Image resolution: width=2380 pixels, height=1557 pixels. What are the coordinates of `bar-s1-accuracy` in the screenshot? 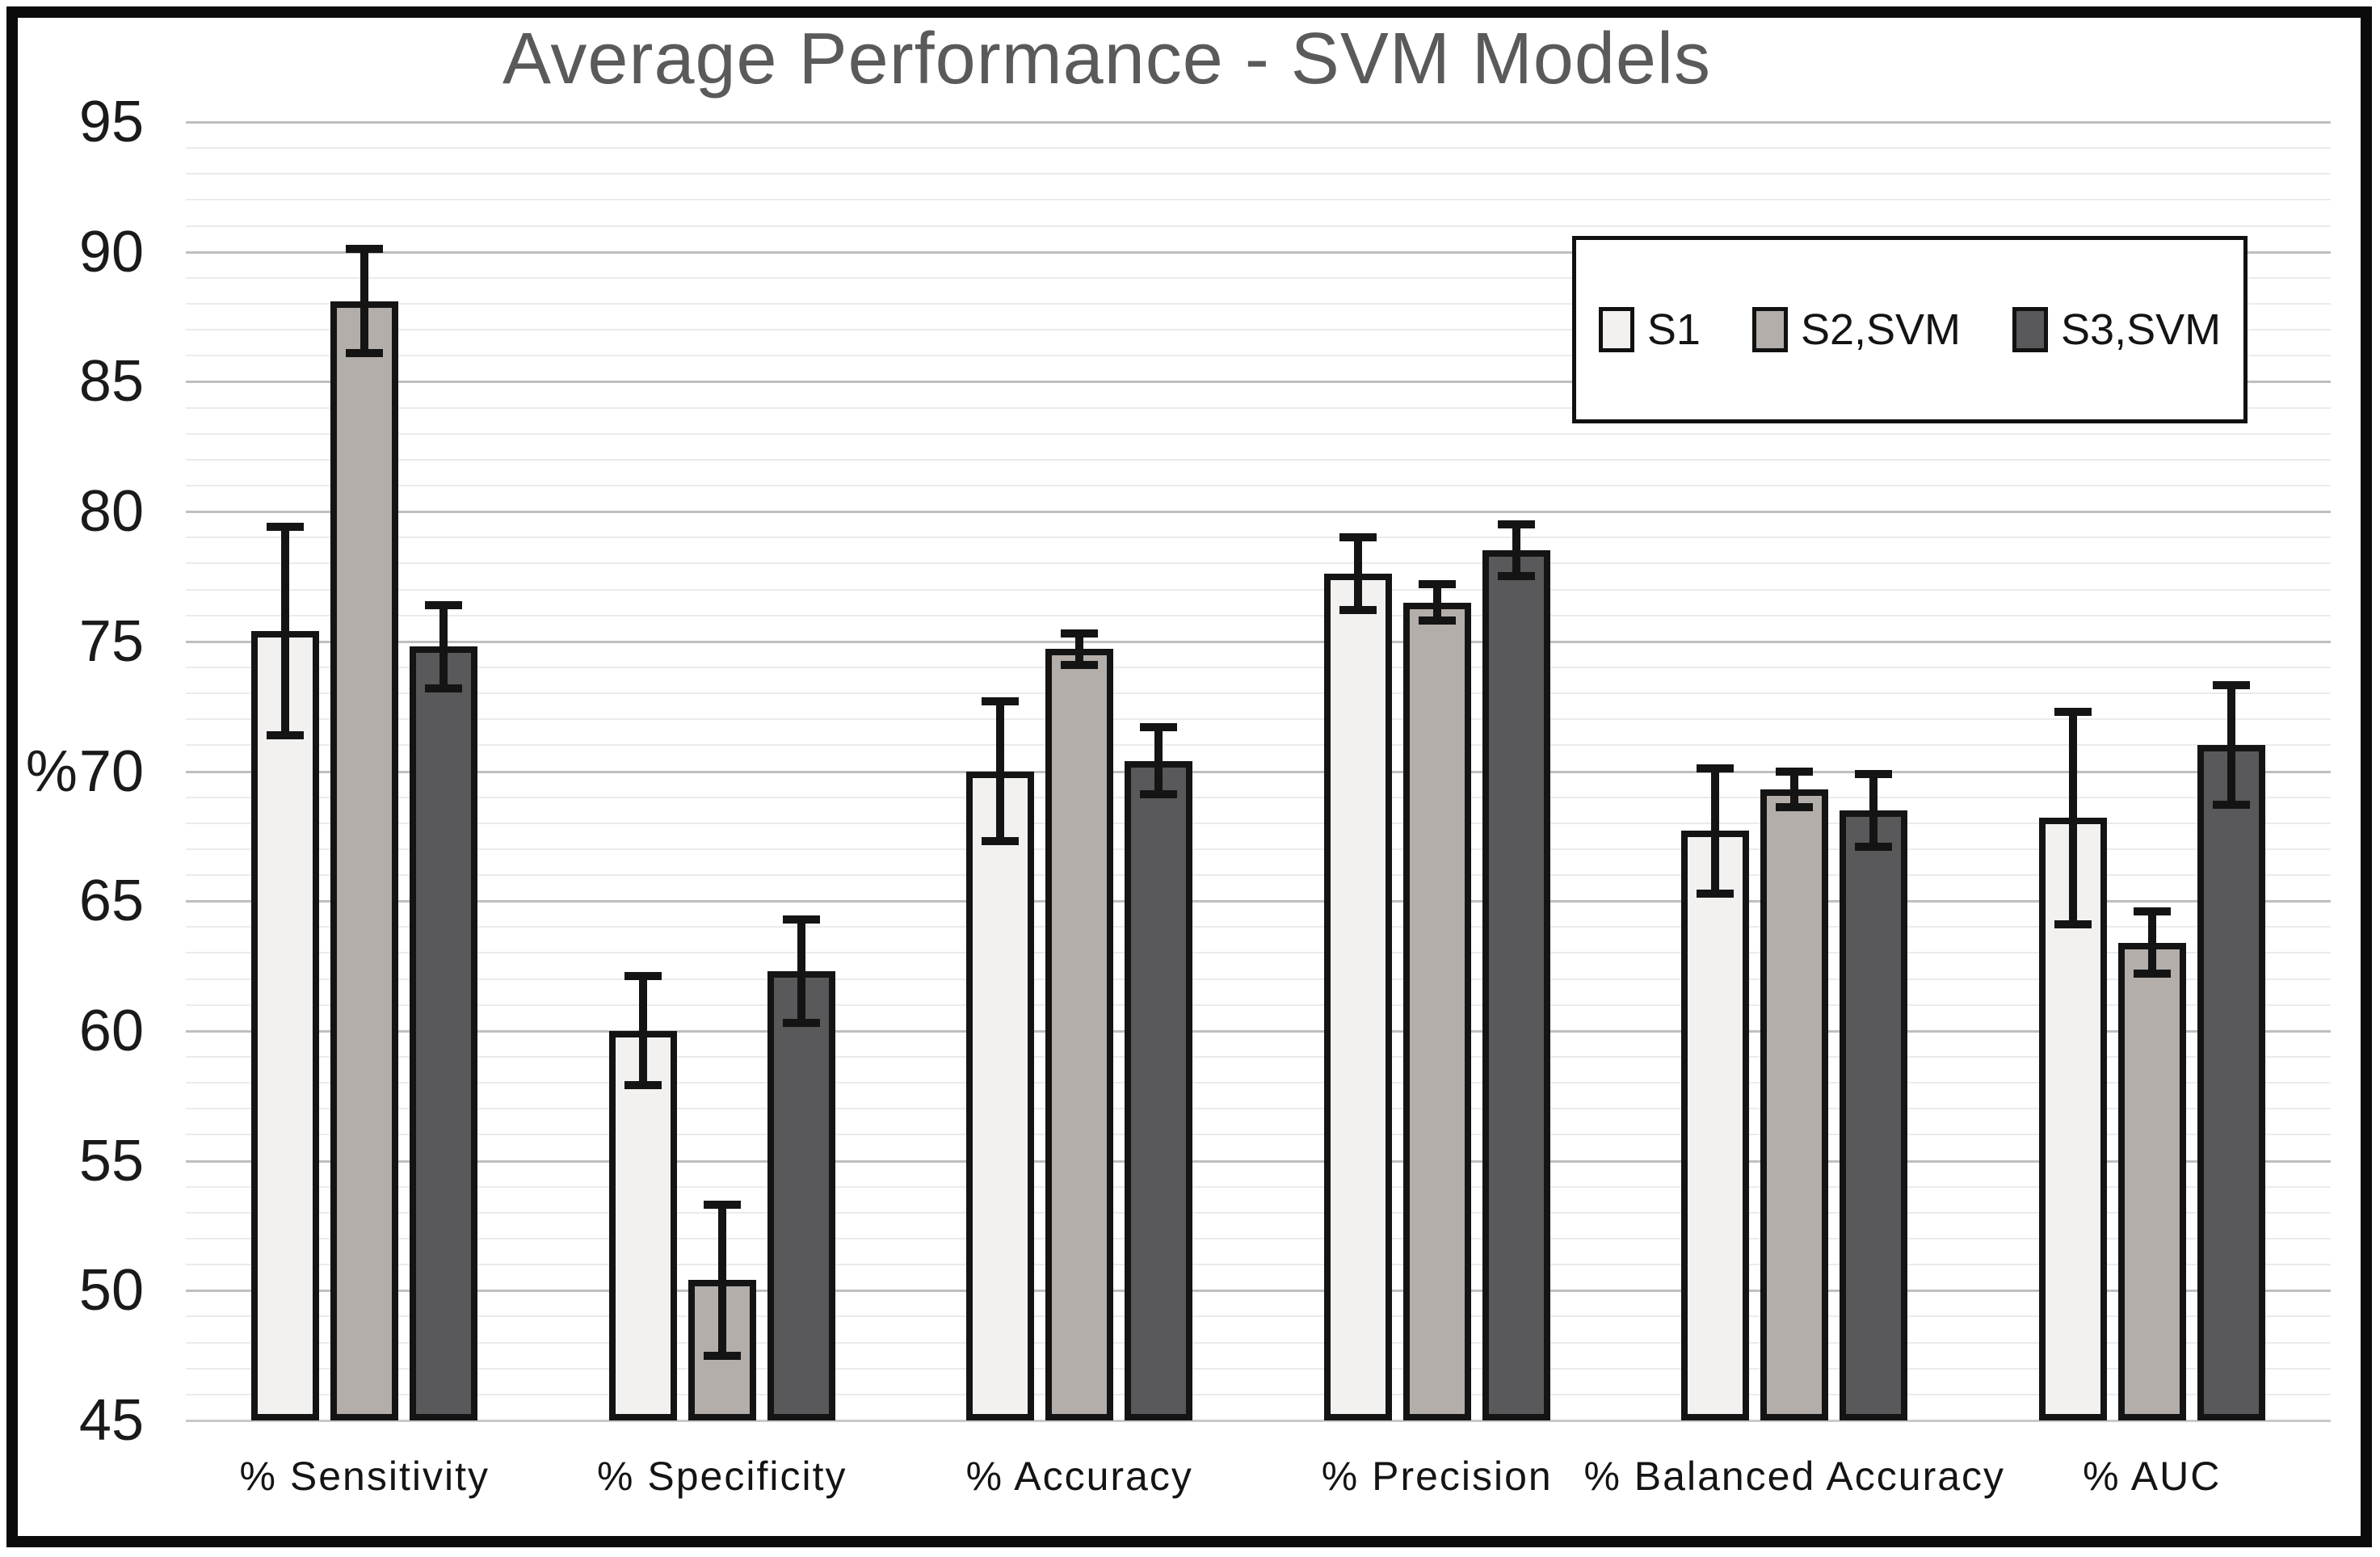 It's located at (1000, 1095).